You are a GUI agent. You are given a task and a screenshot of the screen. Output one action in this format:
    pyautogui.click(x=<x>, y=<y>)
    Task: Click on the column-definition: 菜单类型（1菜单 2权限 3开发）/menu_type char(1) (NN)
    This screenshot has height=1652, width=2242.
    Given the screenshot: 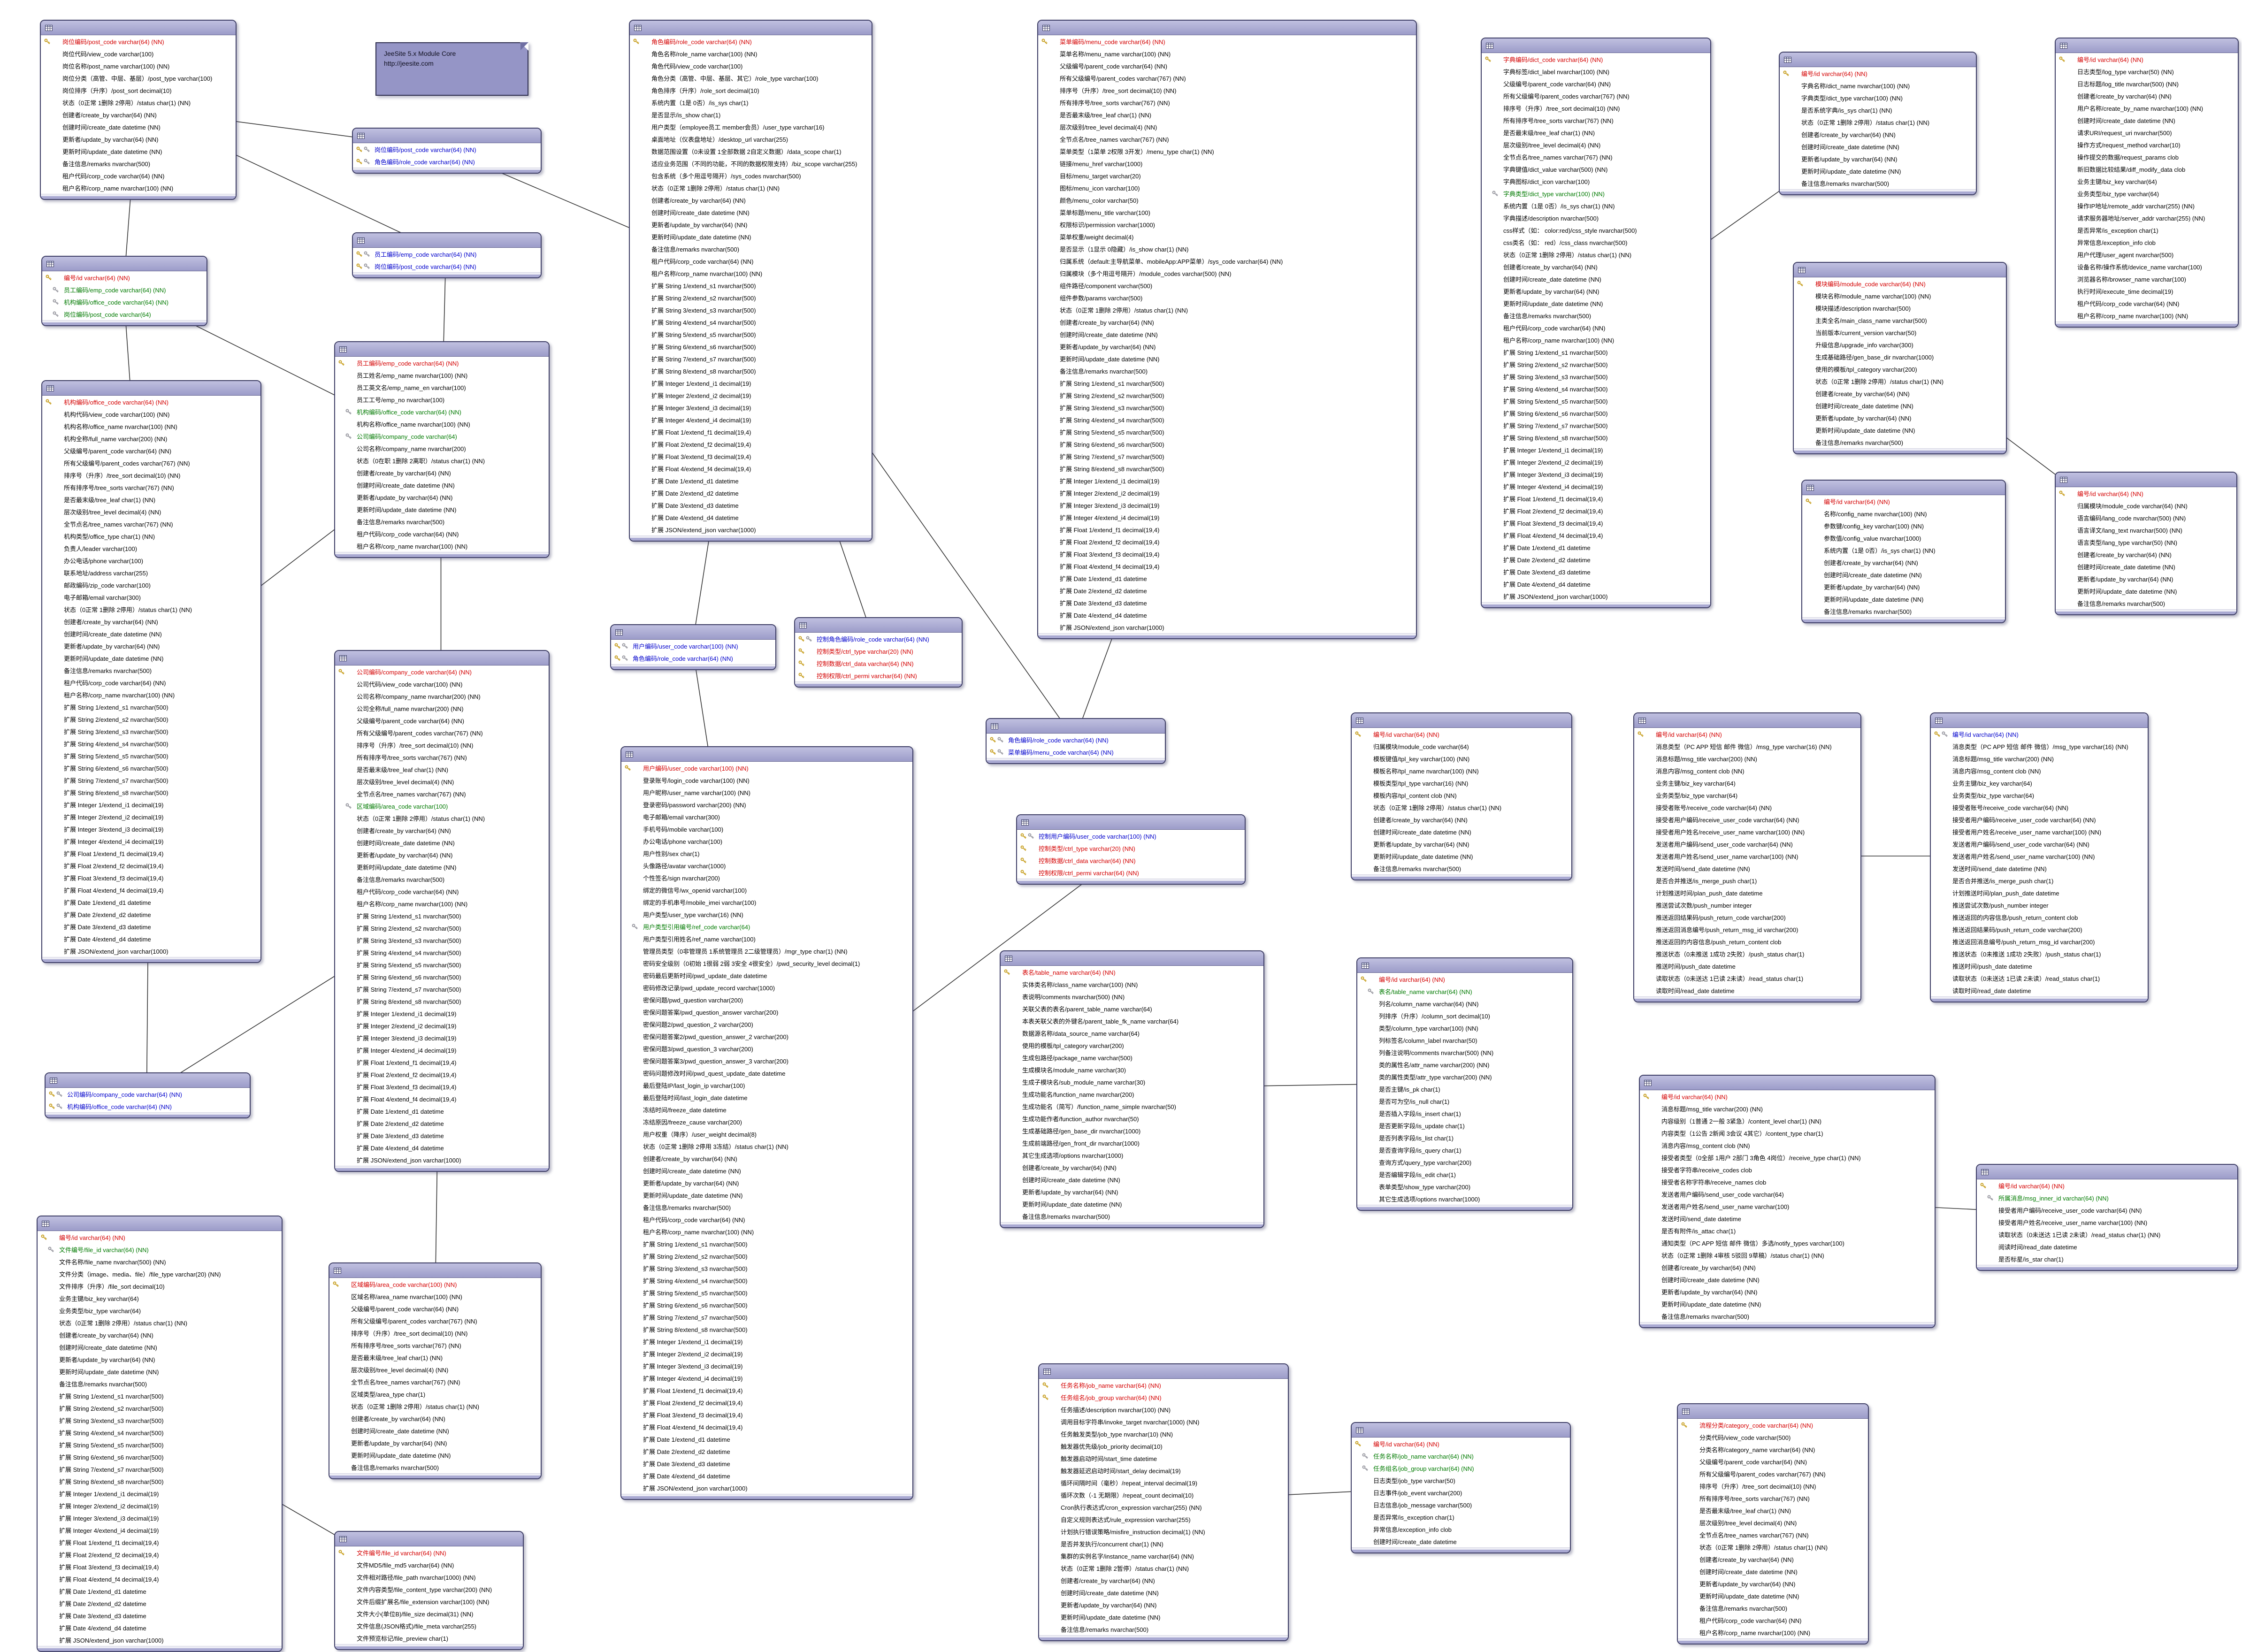 What is the action you would take?
    pyautogui.click(x=1137, y=151)
    